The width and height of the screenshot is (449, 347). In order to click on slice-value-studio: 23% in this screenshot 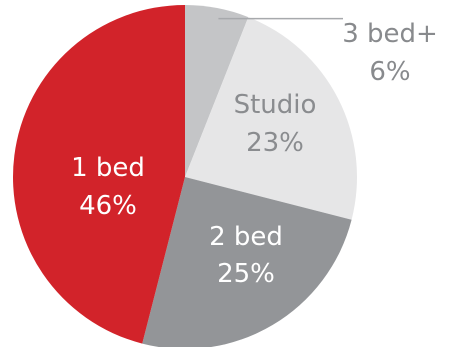, I will do `click(275, 143)`.